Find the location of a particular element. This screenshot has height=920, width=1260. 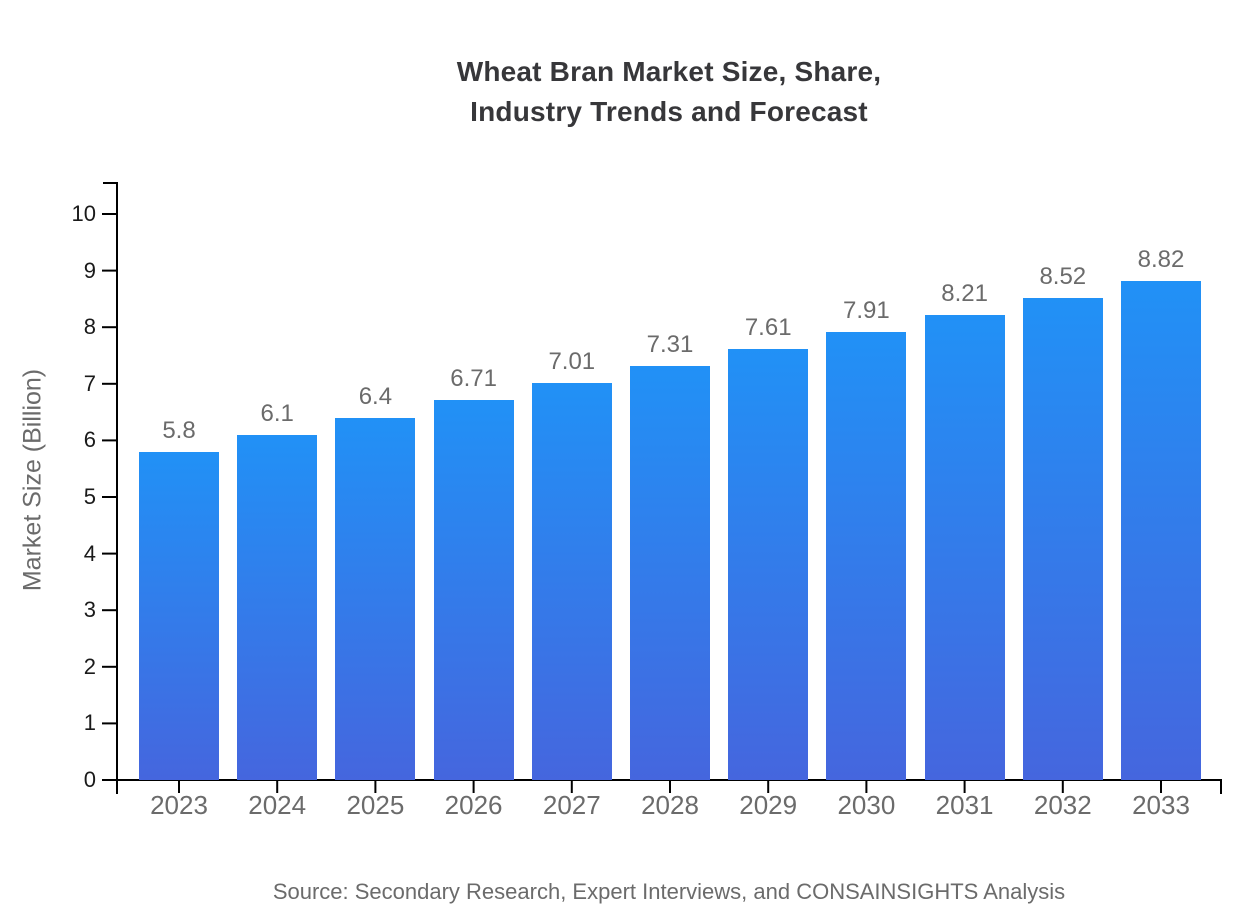

x-tick-label: 2028 is located at coordinates (670, 805).